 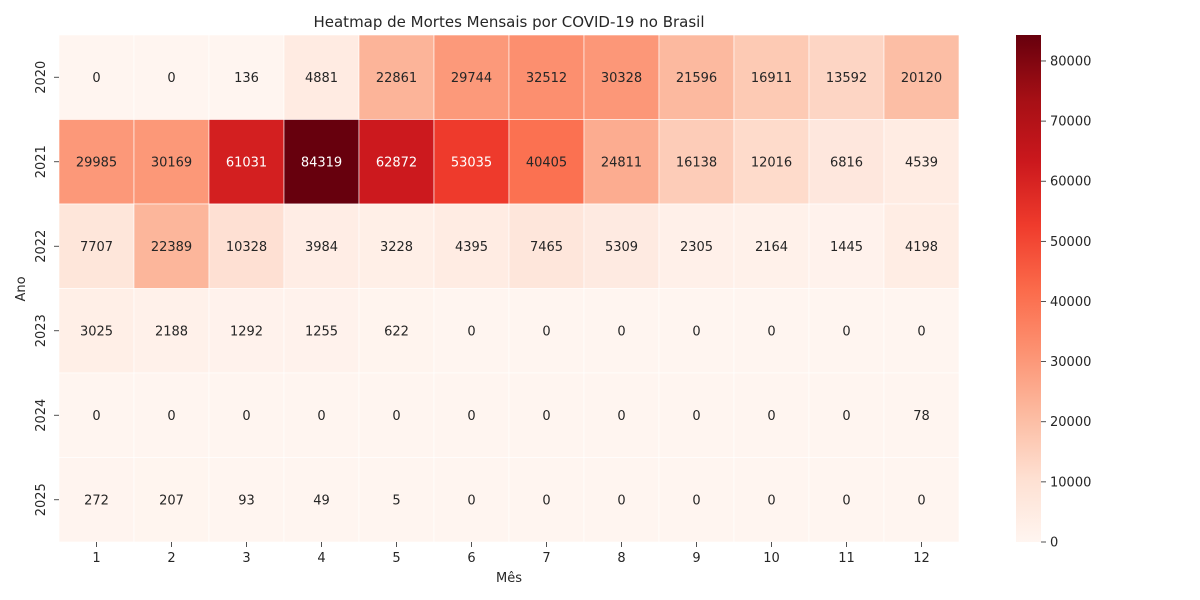 What do you see at coordinates (41, 246) in the screenshot?
I see `y-tick-label: 2022` at bounding box center [41, 246].